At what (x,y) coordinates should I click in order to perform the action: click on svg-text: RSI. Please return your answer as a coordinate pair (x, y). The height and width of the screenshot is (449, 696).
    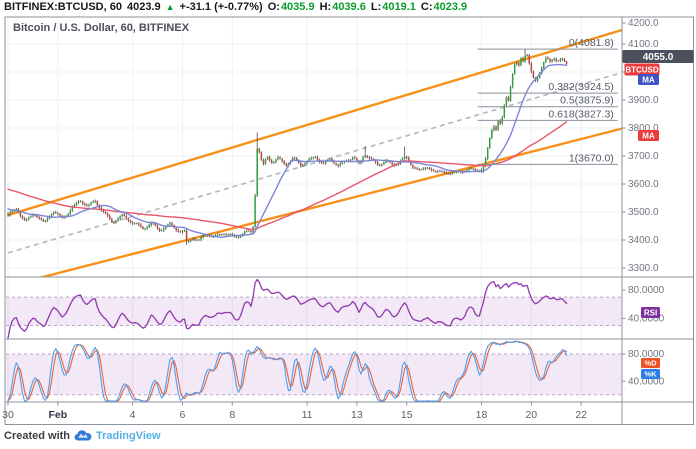
    Looking at the image, I should click on (650, 312).